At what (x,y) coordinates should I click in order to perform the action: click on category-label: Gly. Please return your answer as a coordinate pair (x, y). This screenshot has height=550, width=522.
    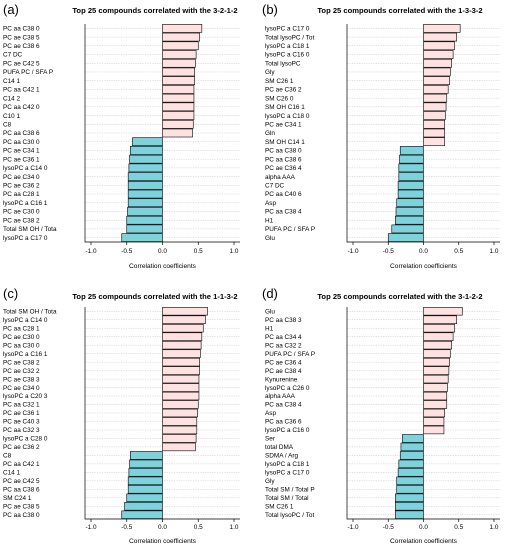
    Looking at the image, I should click on (270, 72).